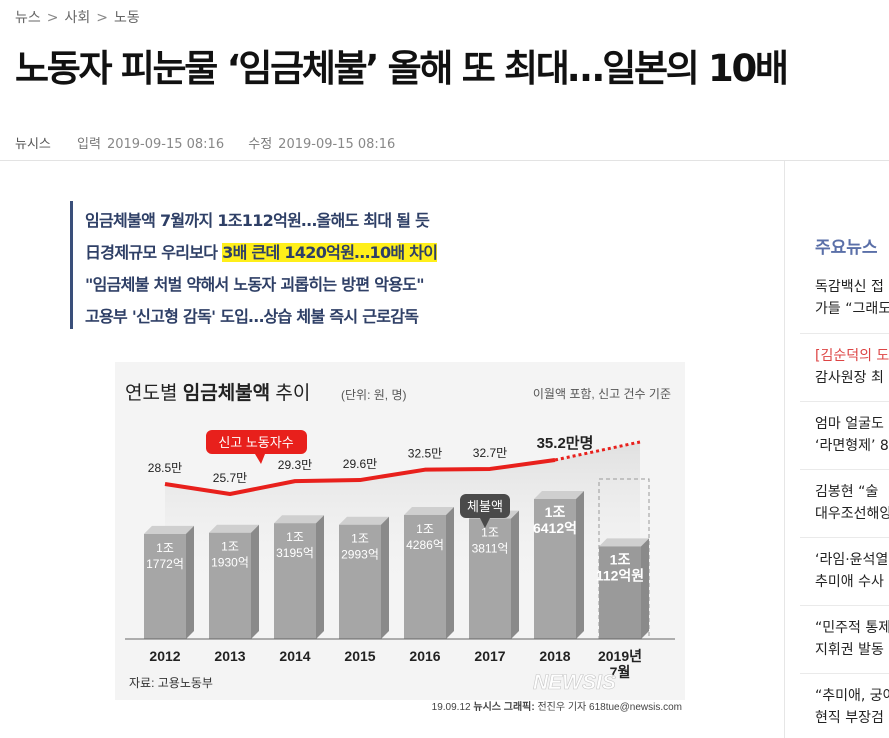  What do you see at coordinates (444, 160) in the screenshot?
I see `header-divider` at bounding box center [444, 160].